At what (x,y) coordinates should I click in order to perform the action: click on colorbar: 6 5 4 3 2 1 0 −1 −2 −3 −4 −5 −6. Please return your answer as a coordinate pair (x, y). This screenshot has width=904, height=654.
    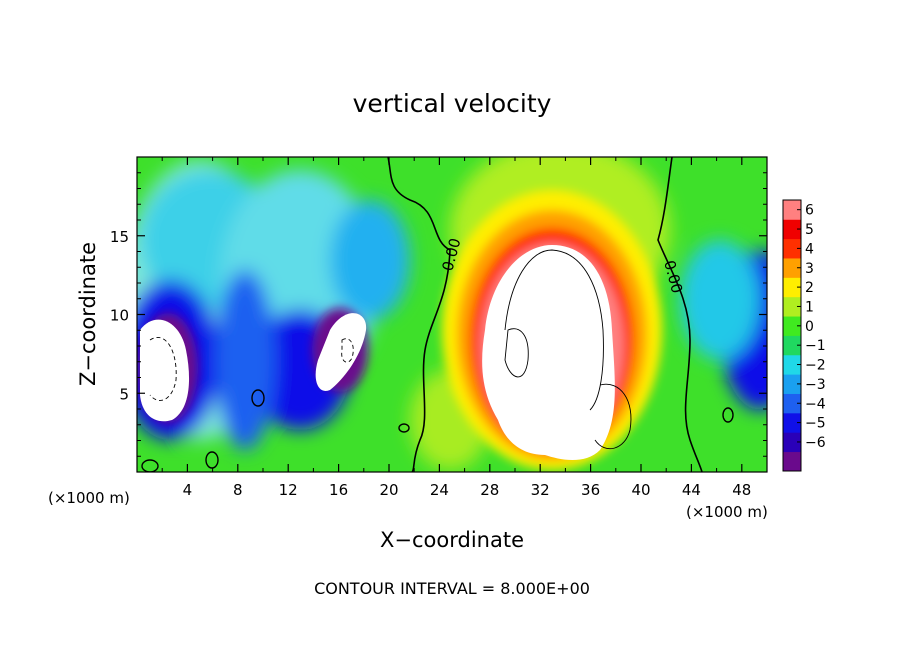
    Looking at the image, I should click on (804, 335).